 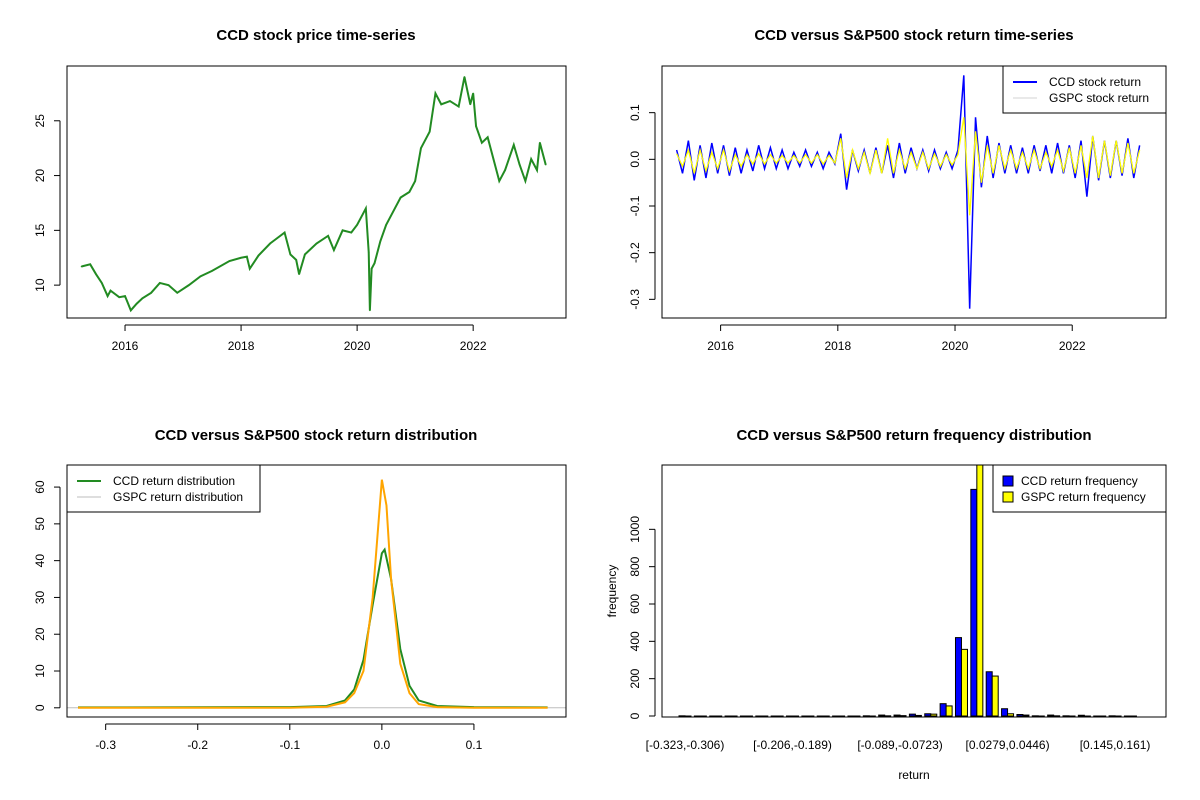 I want to click on x-tick-label: -0.1, so click(x=289, y=745).